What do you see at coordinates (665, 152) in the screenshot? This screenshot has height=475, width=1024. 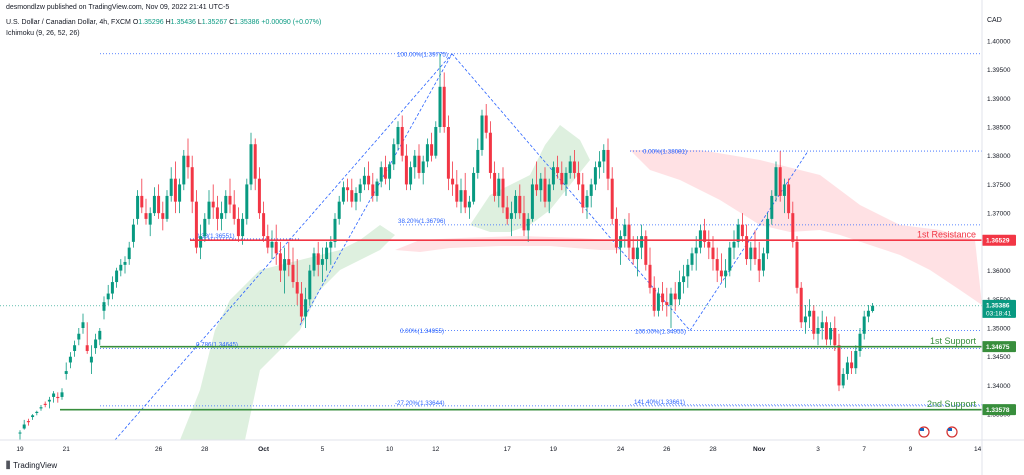 I see `fib-label: 0.00%(1.38081)` at bounding box center [665, 152].